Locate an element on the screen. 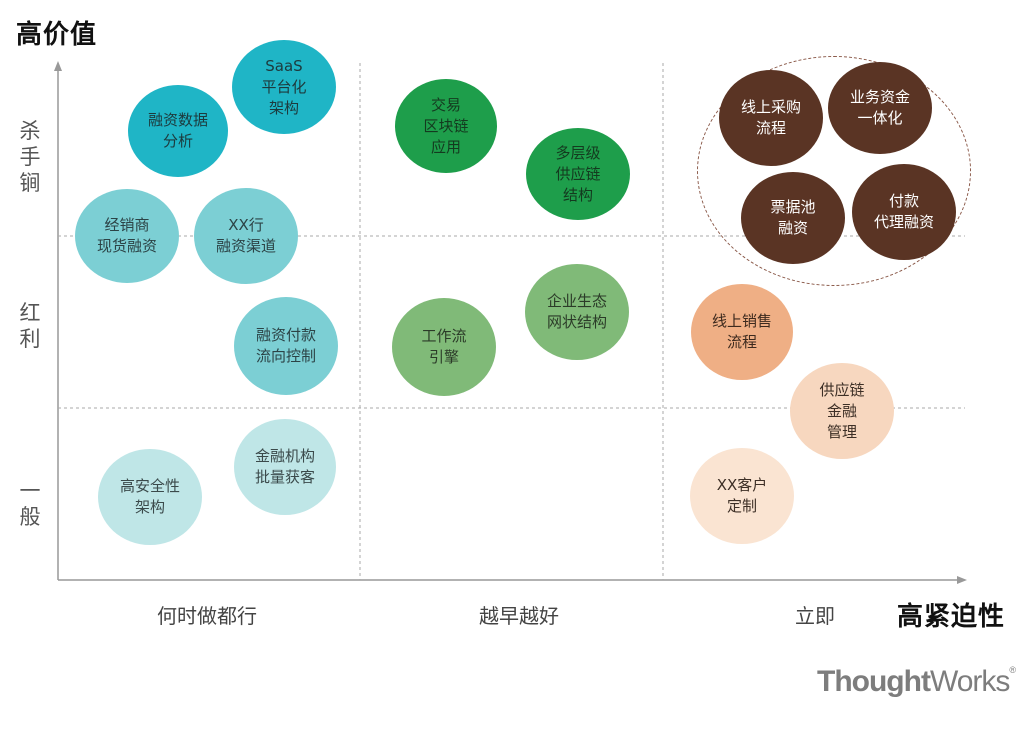 This screenshot has height=729, width=1024. bubble-sales: 线上销售 流程 is located at coordinates (742, 332).